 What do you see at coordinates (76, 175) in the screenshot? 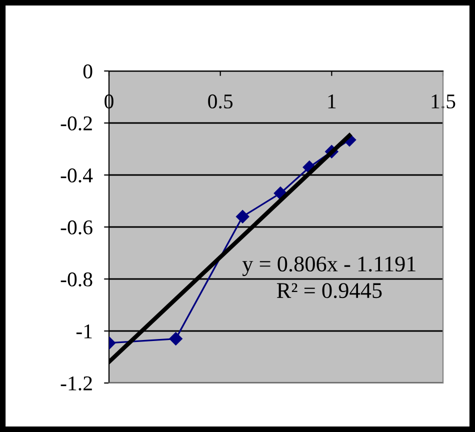
I see `y-tick-label: -0.4` at bounding box center [76, 175].